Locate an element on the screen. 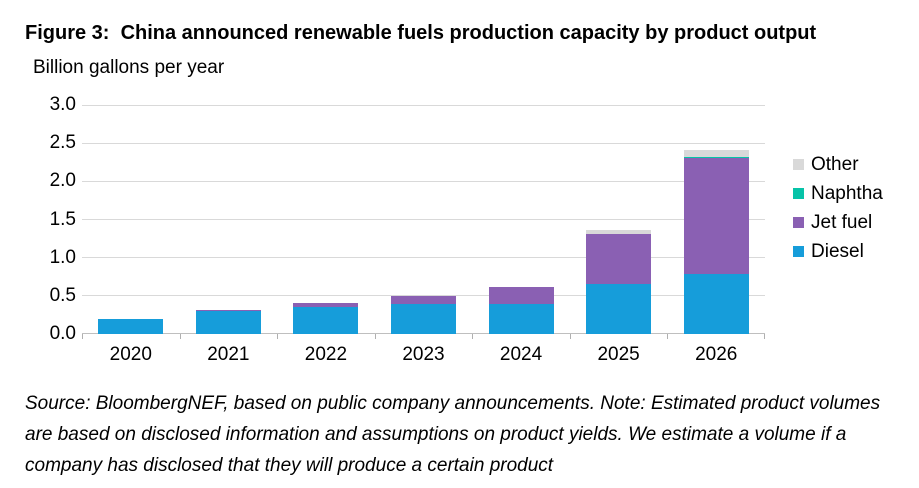  bar-2022-diesel is located at coordinates (326, 320).